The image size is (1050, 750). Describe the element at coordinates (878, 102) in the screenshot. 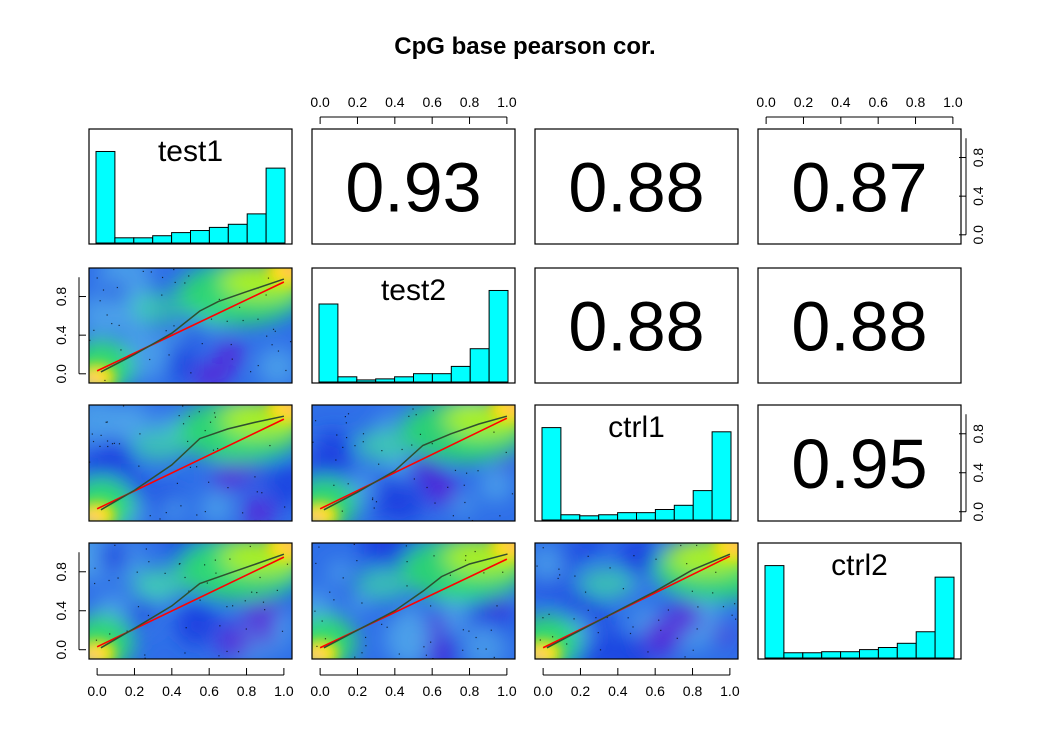

I see `tick-label: 0.6` at that location.